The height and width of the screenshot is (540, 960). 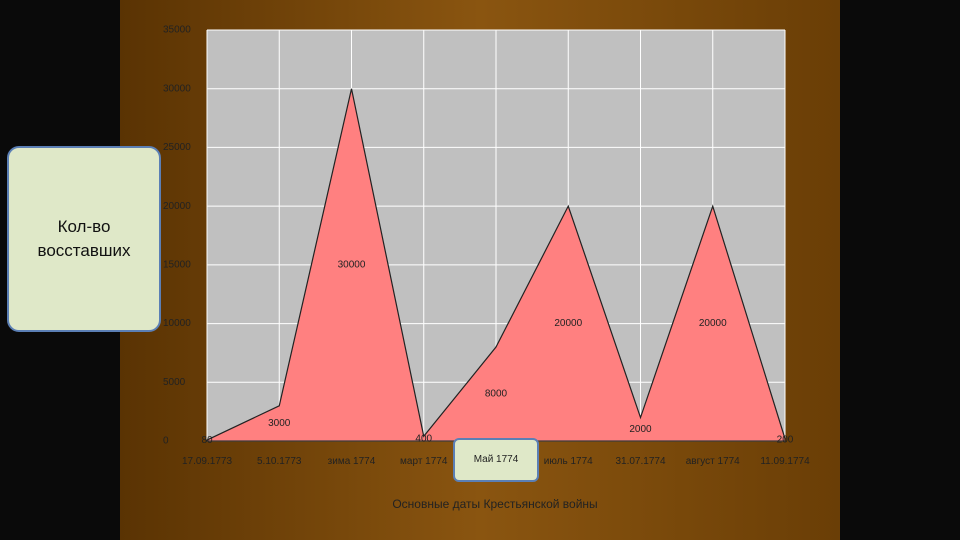 I want to click on data-label: 400, so click(x=423, y=438).